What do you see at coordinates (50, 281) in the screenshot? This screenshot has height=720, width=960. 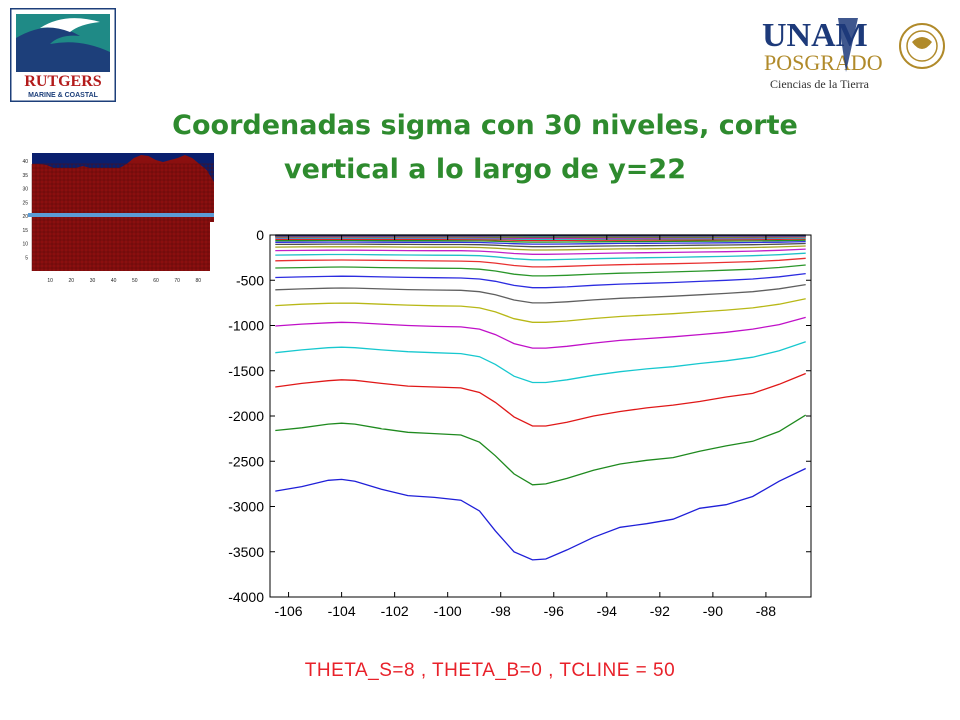 I see `inset-x-tick-label: 10` at bounding box center [50, 281].